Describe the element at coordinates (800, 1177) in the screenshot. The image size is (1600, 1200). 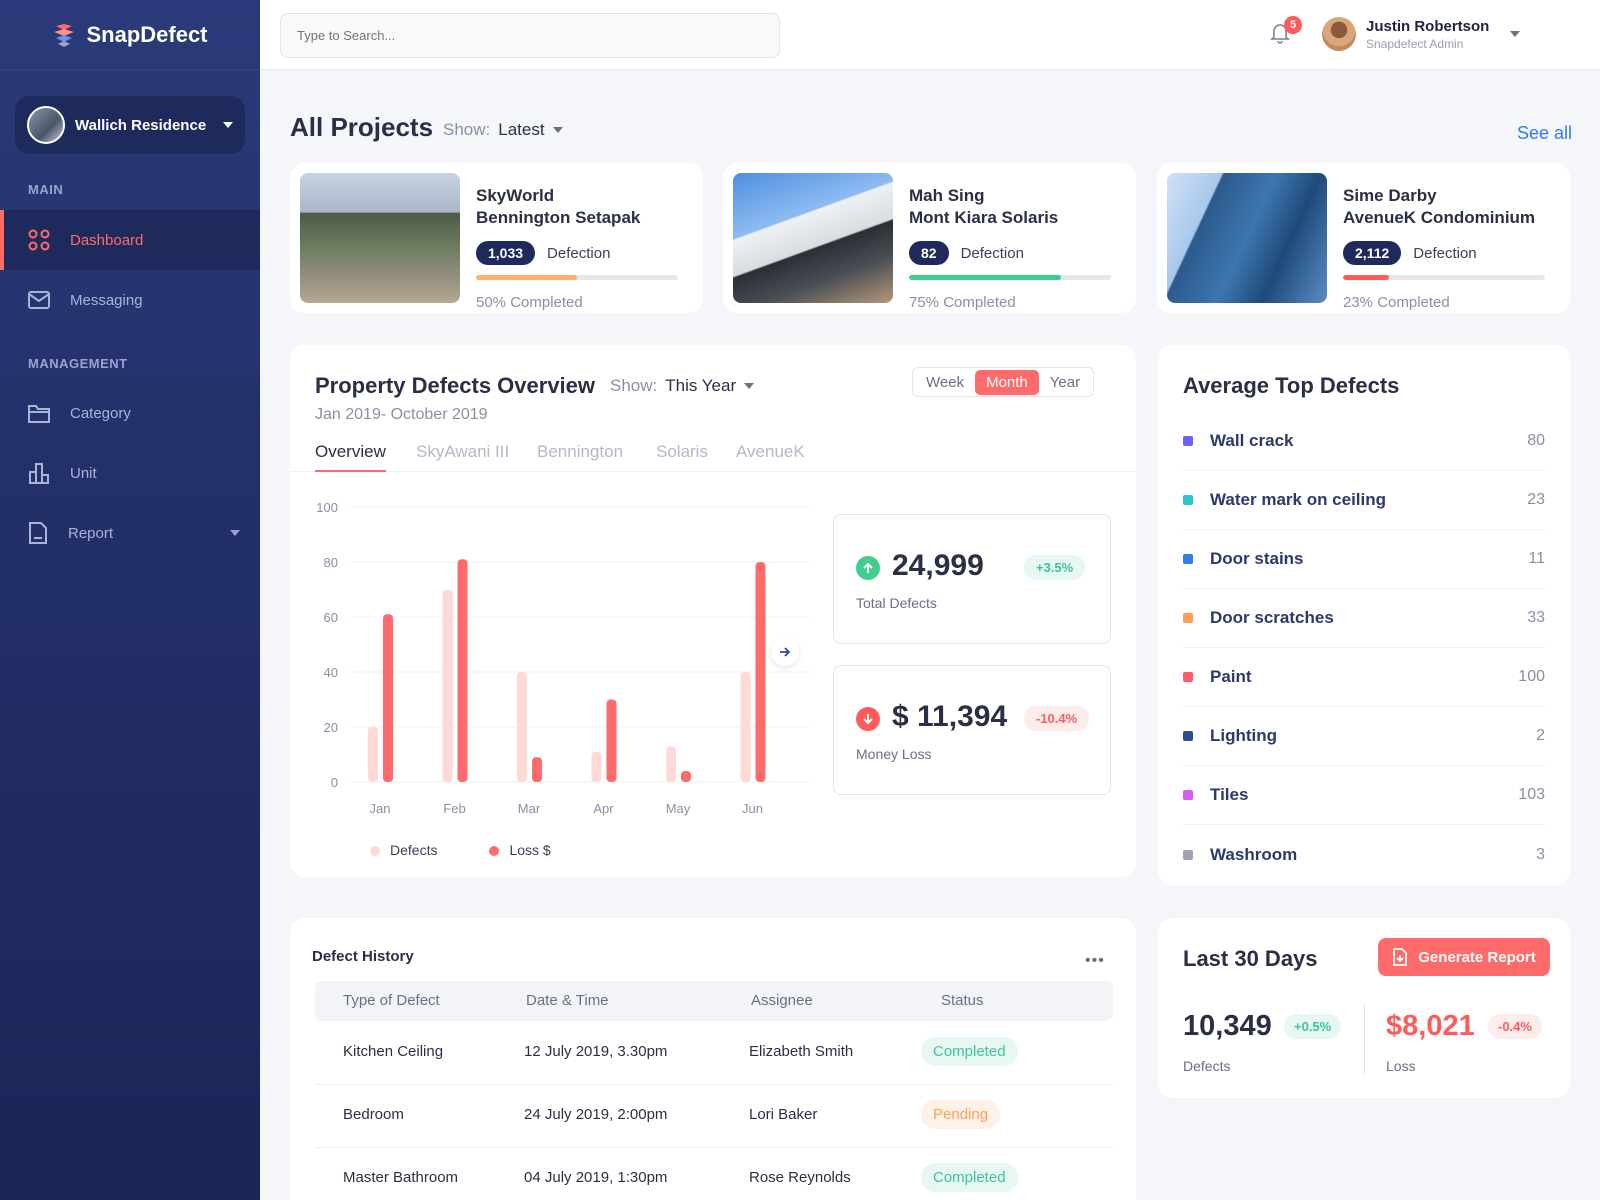
I see `cell-assignee: Rose Reynolds` at that location.